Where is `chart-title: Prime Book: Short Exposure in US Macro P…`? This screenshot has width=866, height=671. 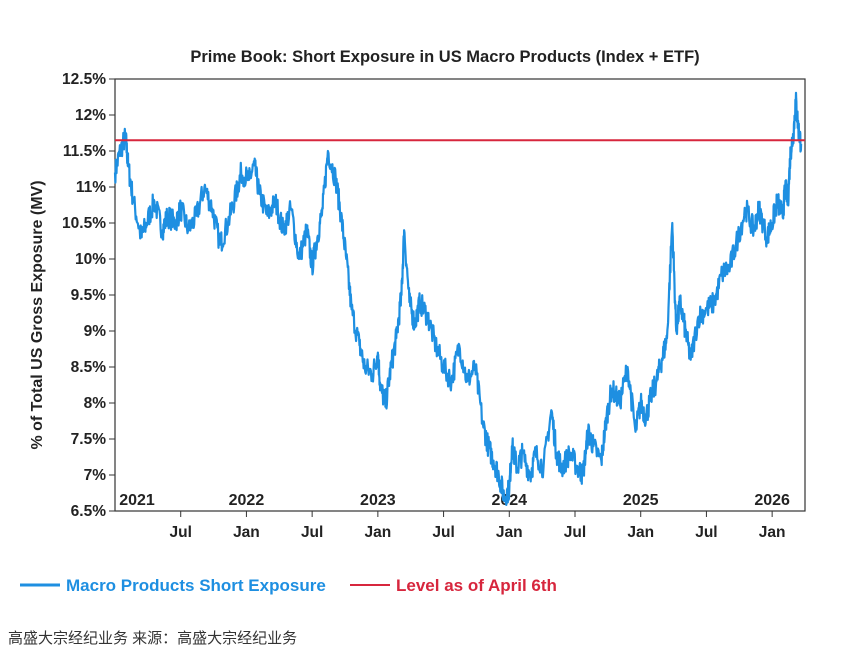
chart-title: Prime Book: Short Exposure in US Macro P… is located at coordinates (444, 57).